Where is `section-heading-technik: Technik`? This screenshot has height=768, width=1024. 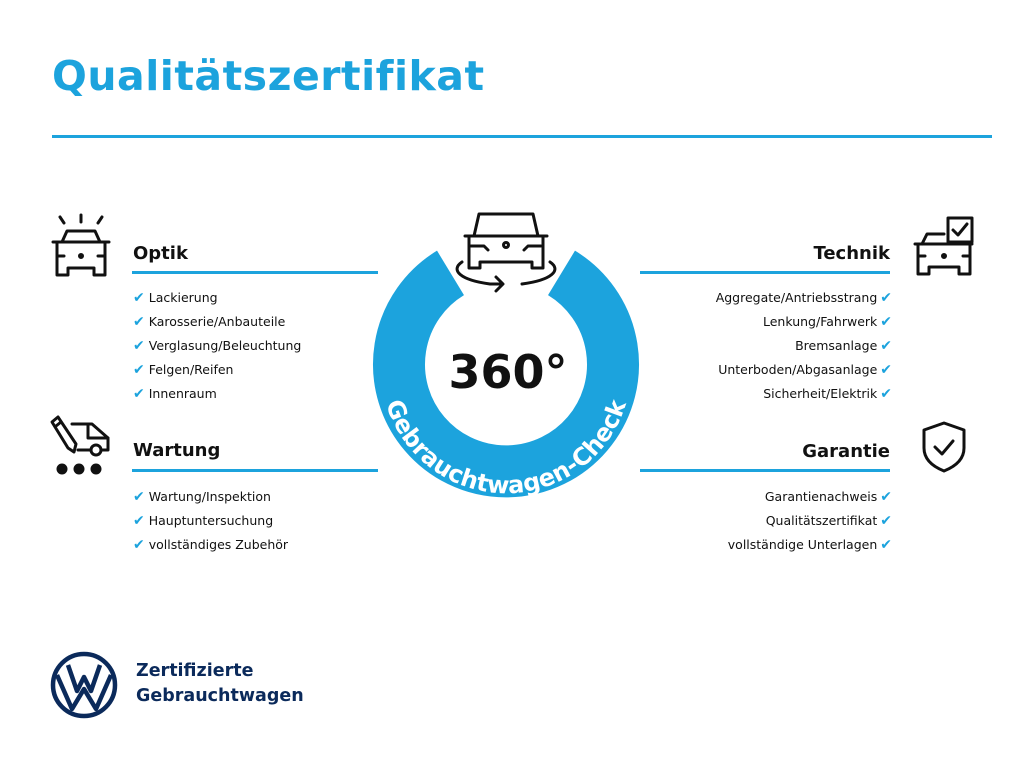 section-heading-technik: Technik is located at coordinates (851, 253).